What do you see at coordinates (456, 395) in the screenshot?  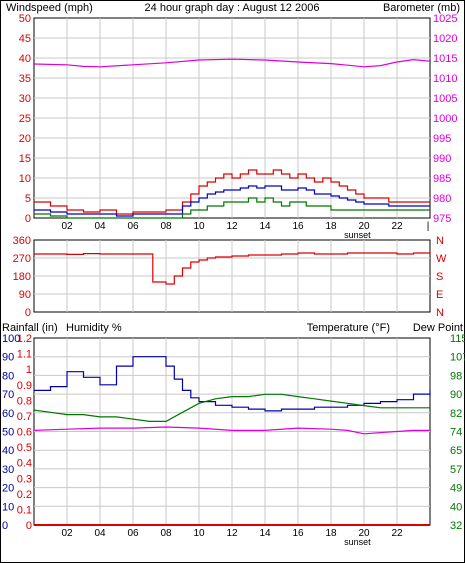 I see `temperature-tick: 90` at bounding box center [456, 395].